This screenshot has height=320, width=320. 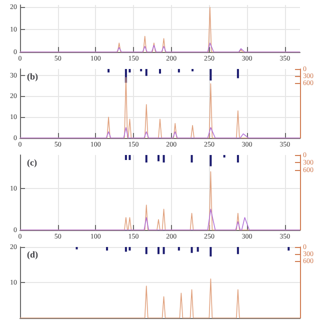 I want to click on chart-title: (c), so click(x=32, y=163).